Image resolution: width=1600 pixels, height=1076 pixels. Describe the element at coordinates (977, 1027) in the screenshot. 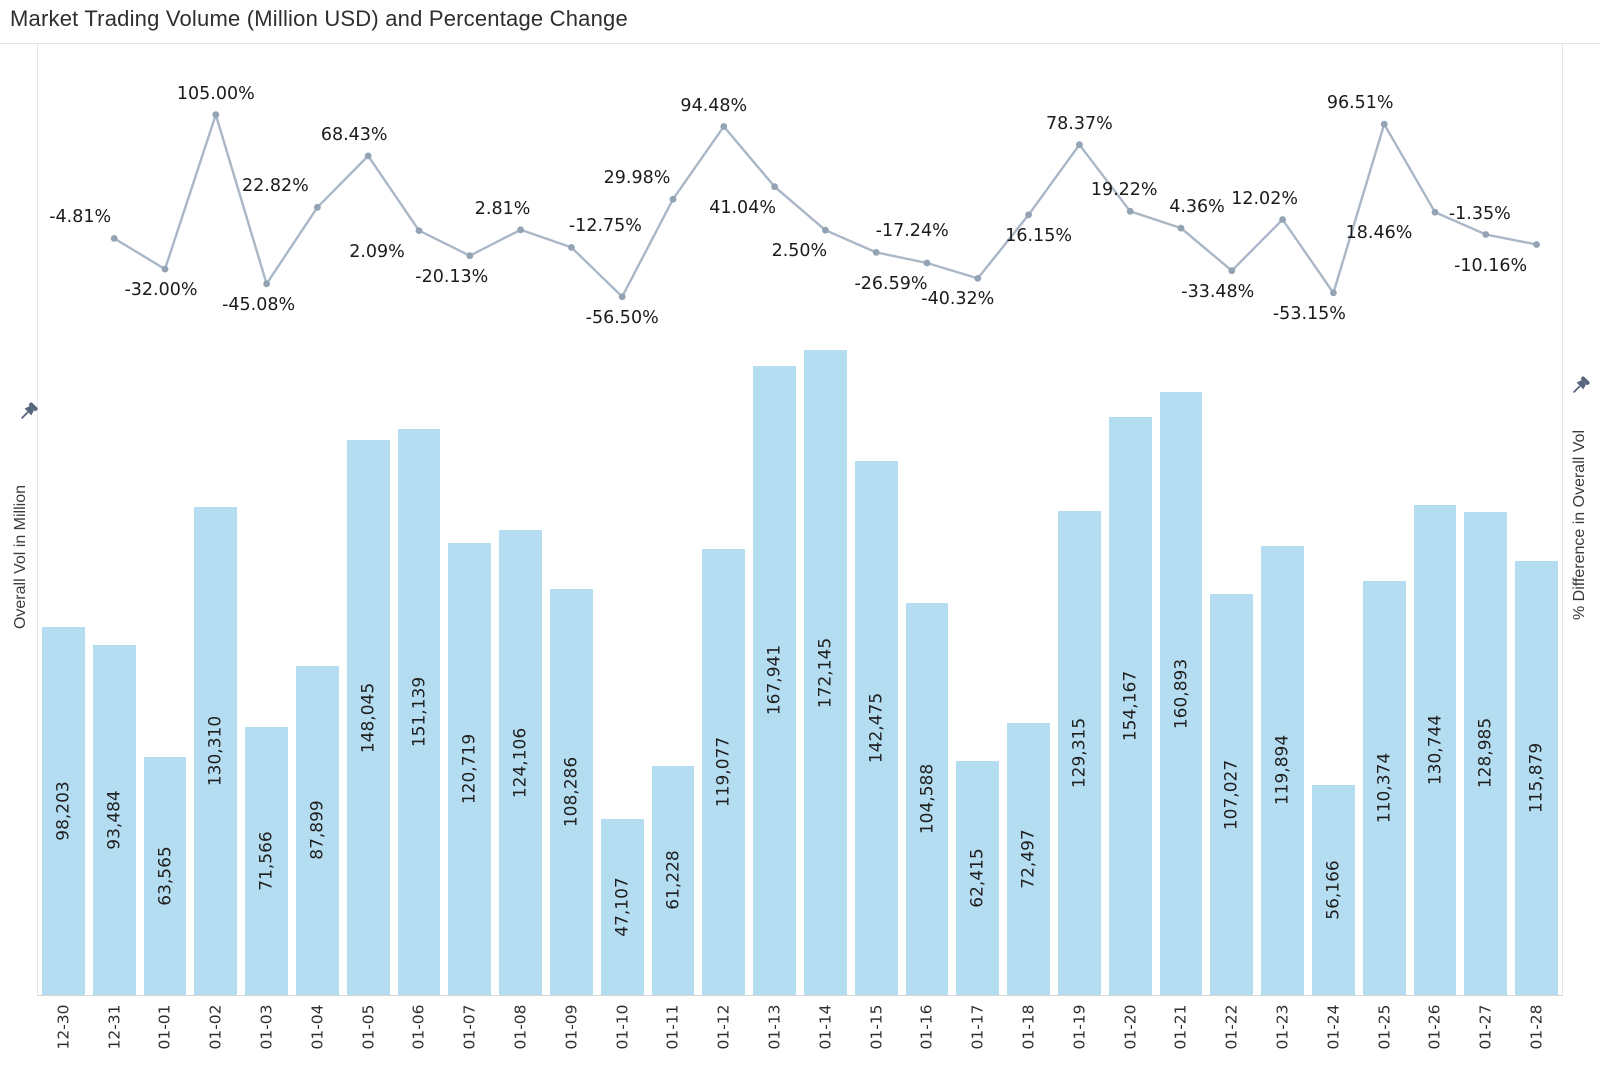

I see `x-axis-label: 01-17` at that location.